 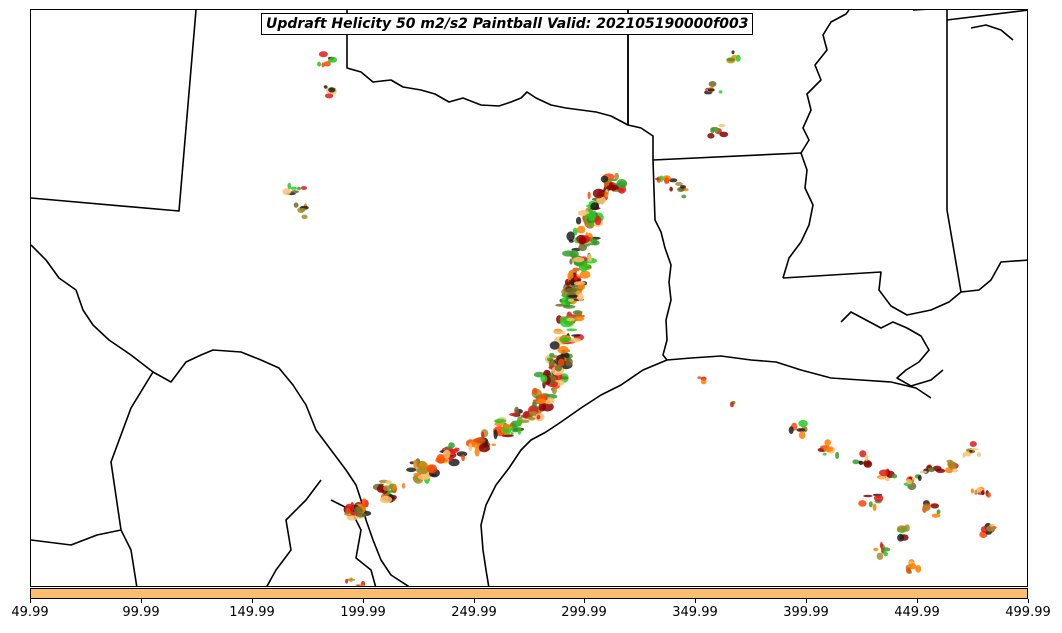 I want to click on colorbar-tick-label: 399.99, so click(x=806, y=612).